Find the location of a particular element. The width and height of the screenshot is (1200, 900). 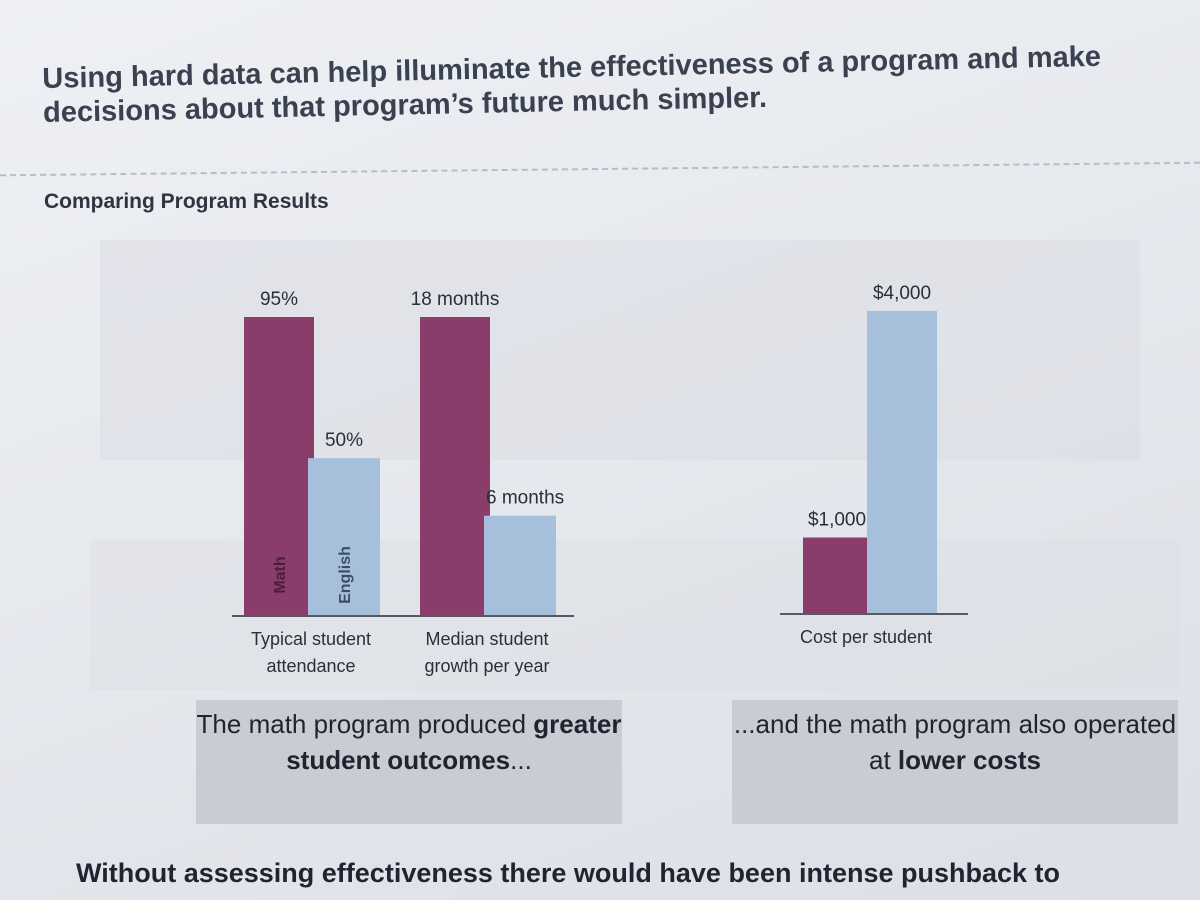

category-label-0-0-1: attendance is located at coordinates (310, 666).